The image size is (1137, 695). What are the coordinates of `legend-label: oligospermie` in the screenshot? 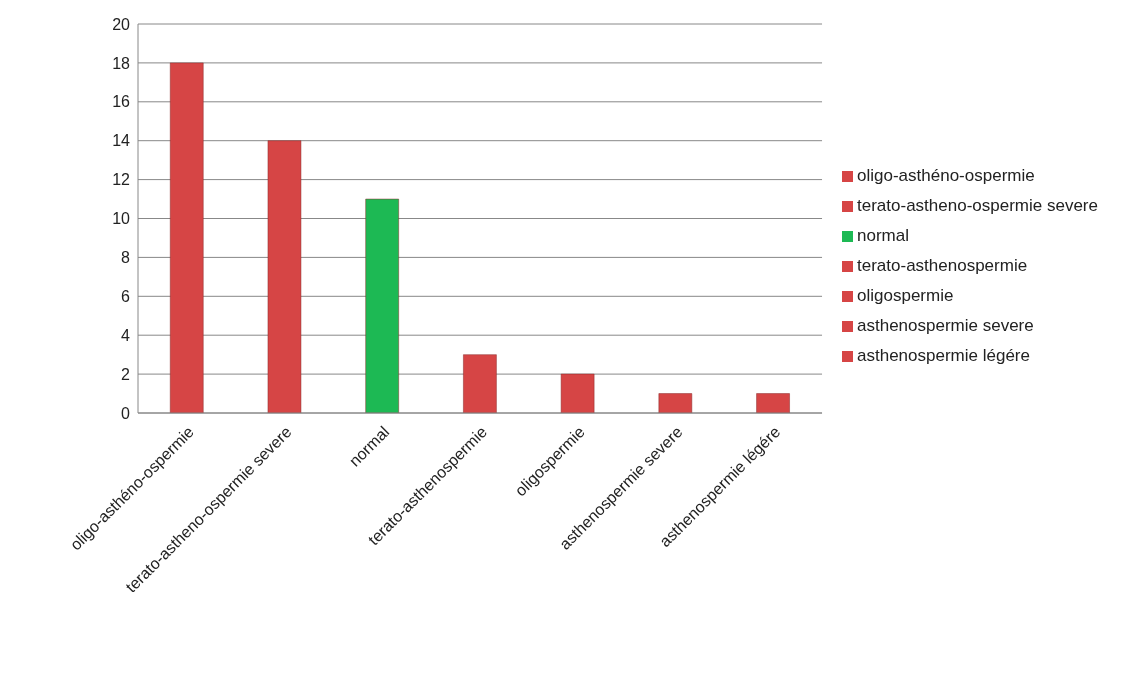 It's located at (905, 295).